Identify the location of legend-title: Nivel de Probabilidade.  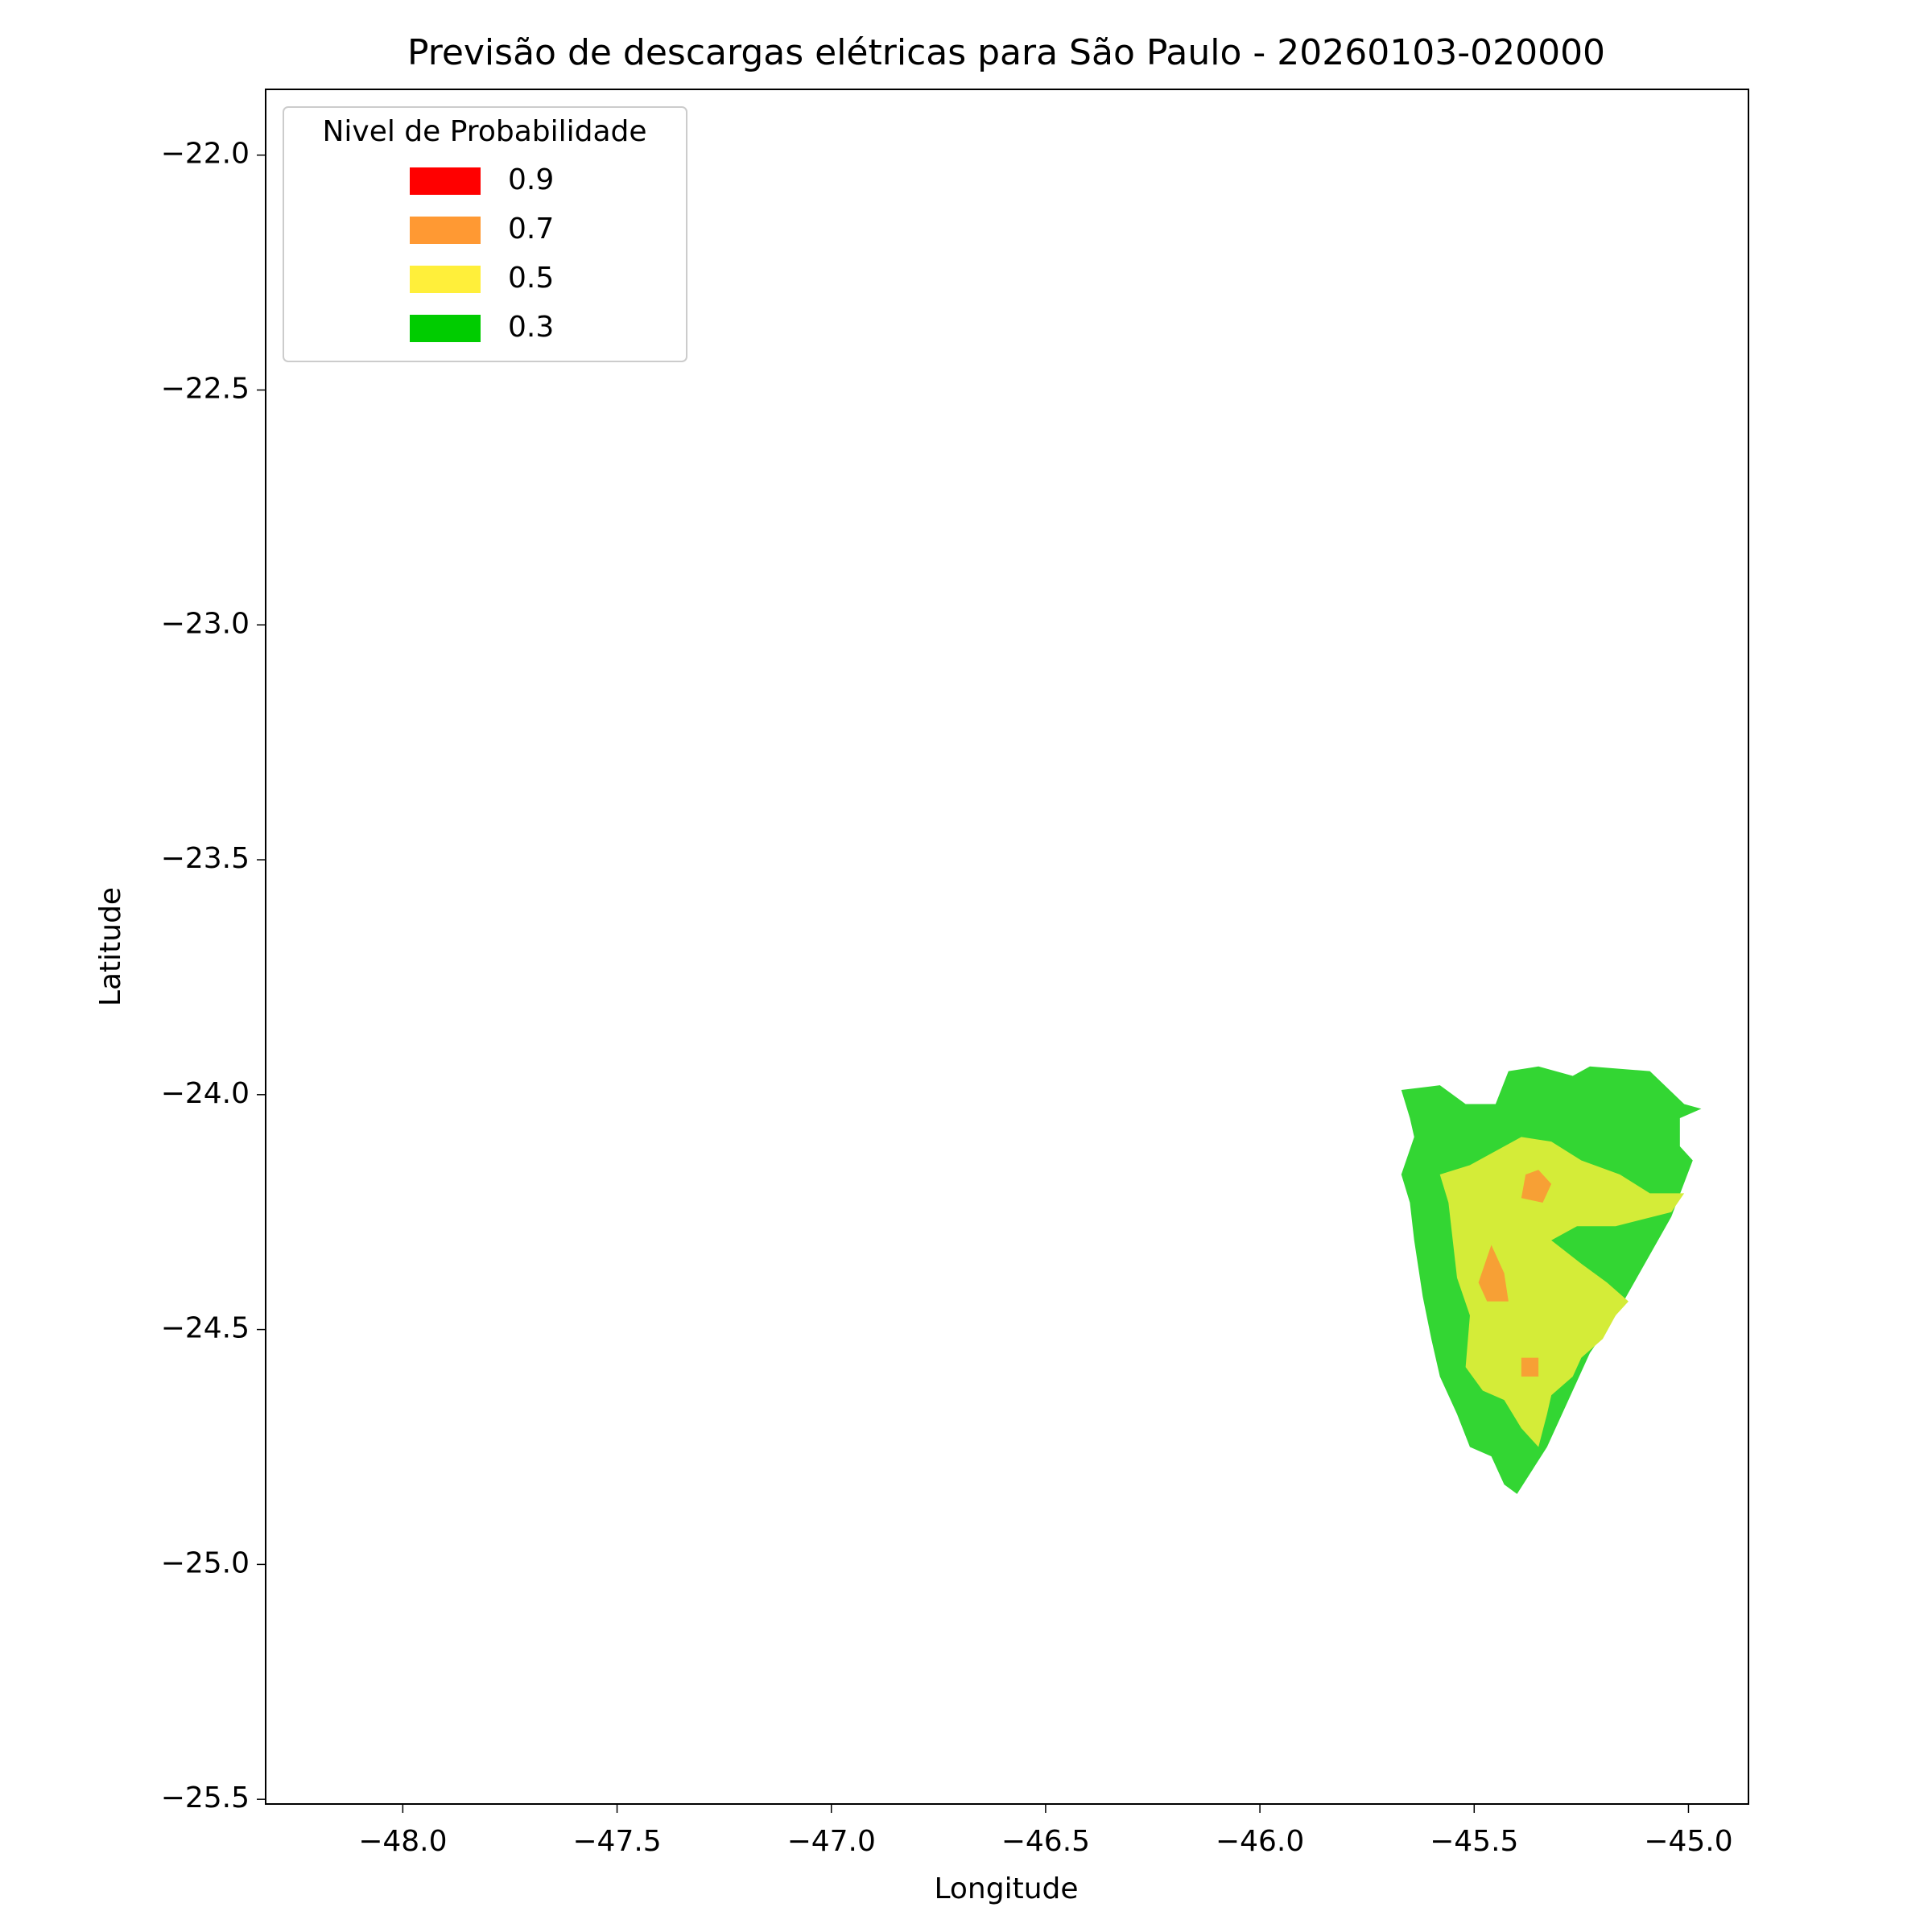
(484, 131).